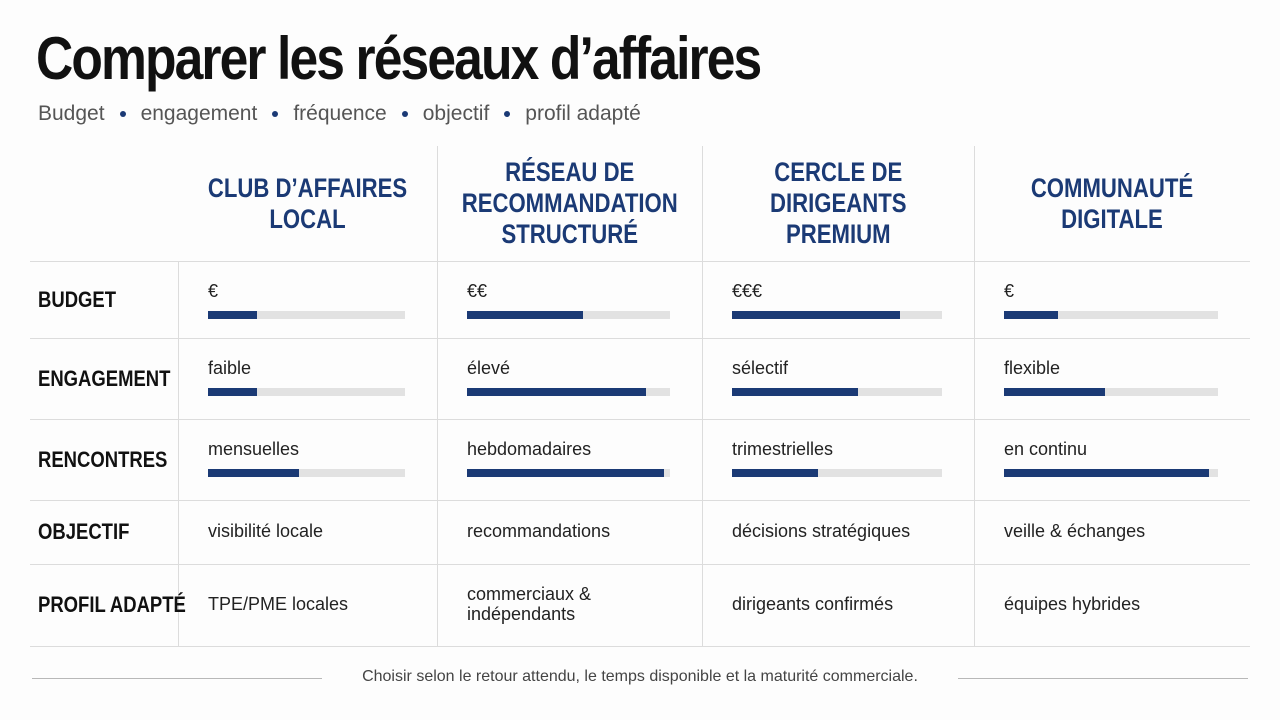 The image size is (1280, 720). What do you see at coordinates (112, 604) in the screenshot?
I see `row-label: PROFIL ADAPTÉ` at bounding box center [112, 604].